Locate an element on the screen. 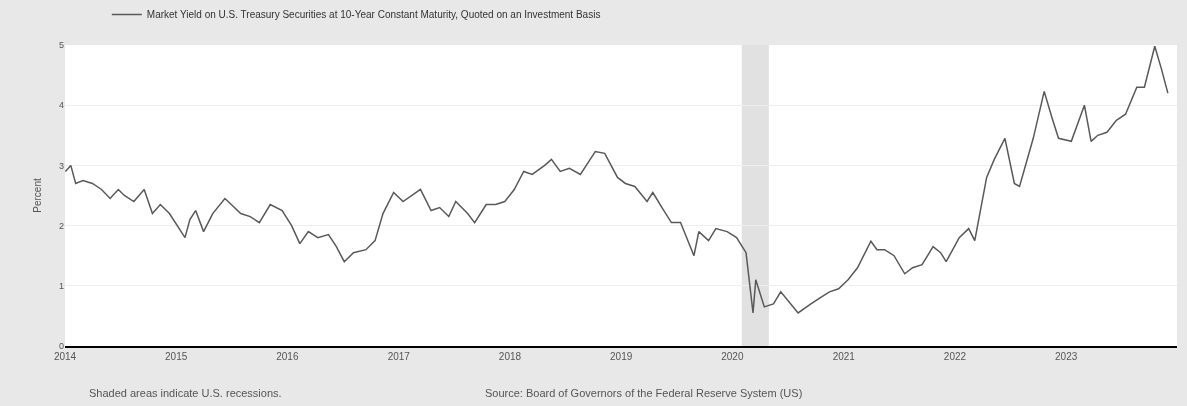 The image size is (1187, 406). x-tick-label: 2021 is located at coordinates (844, 356).